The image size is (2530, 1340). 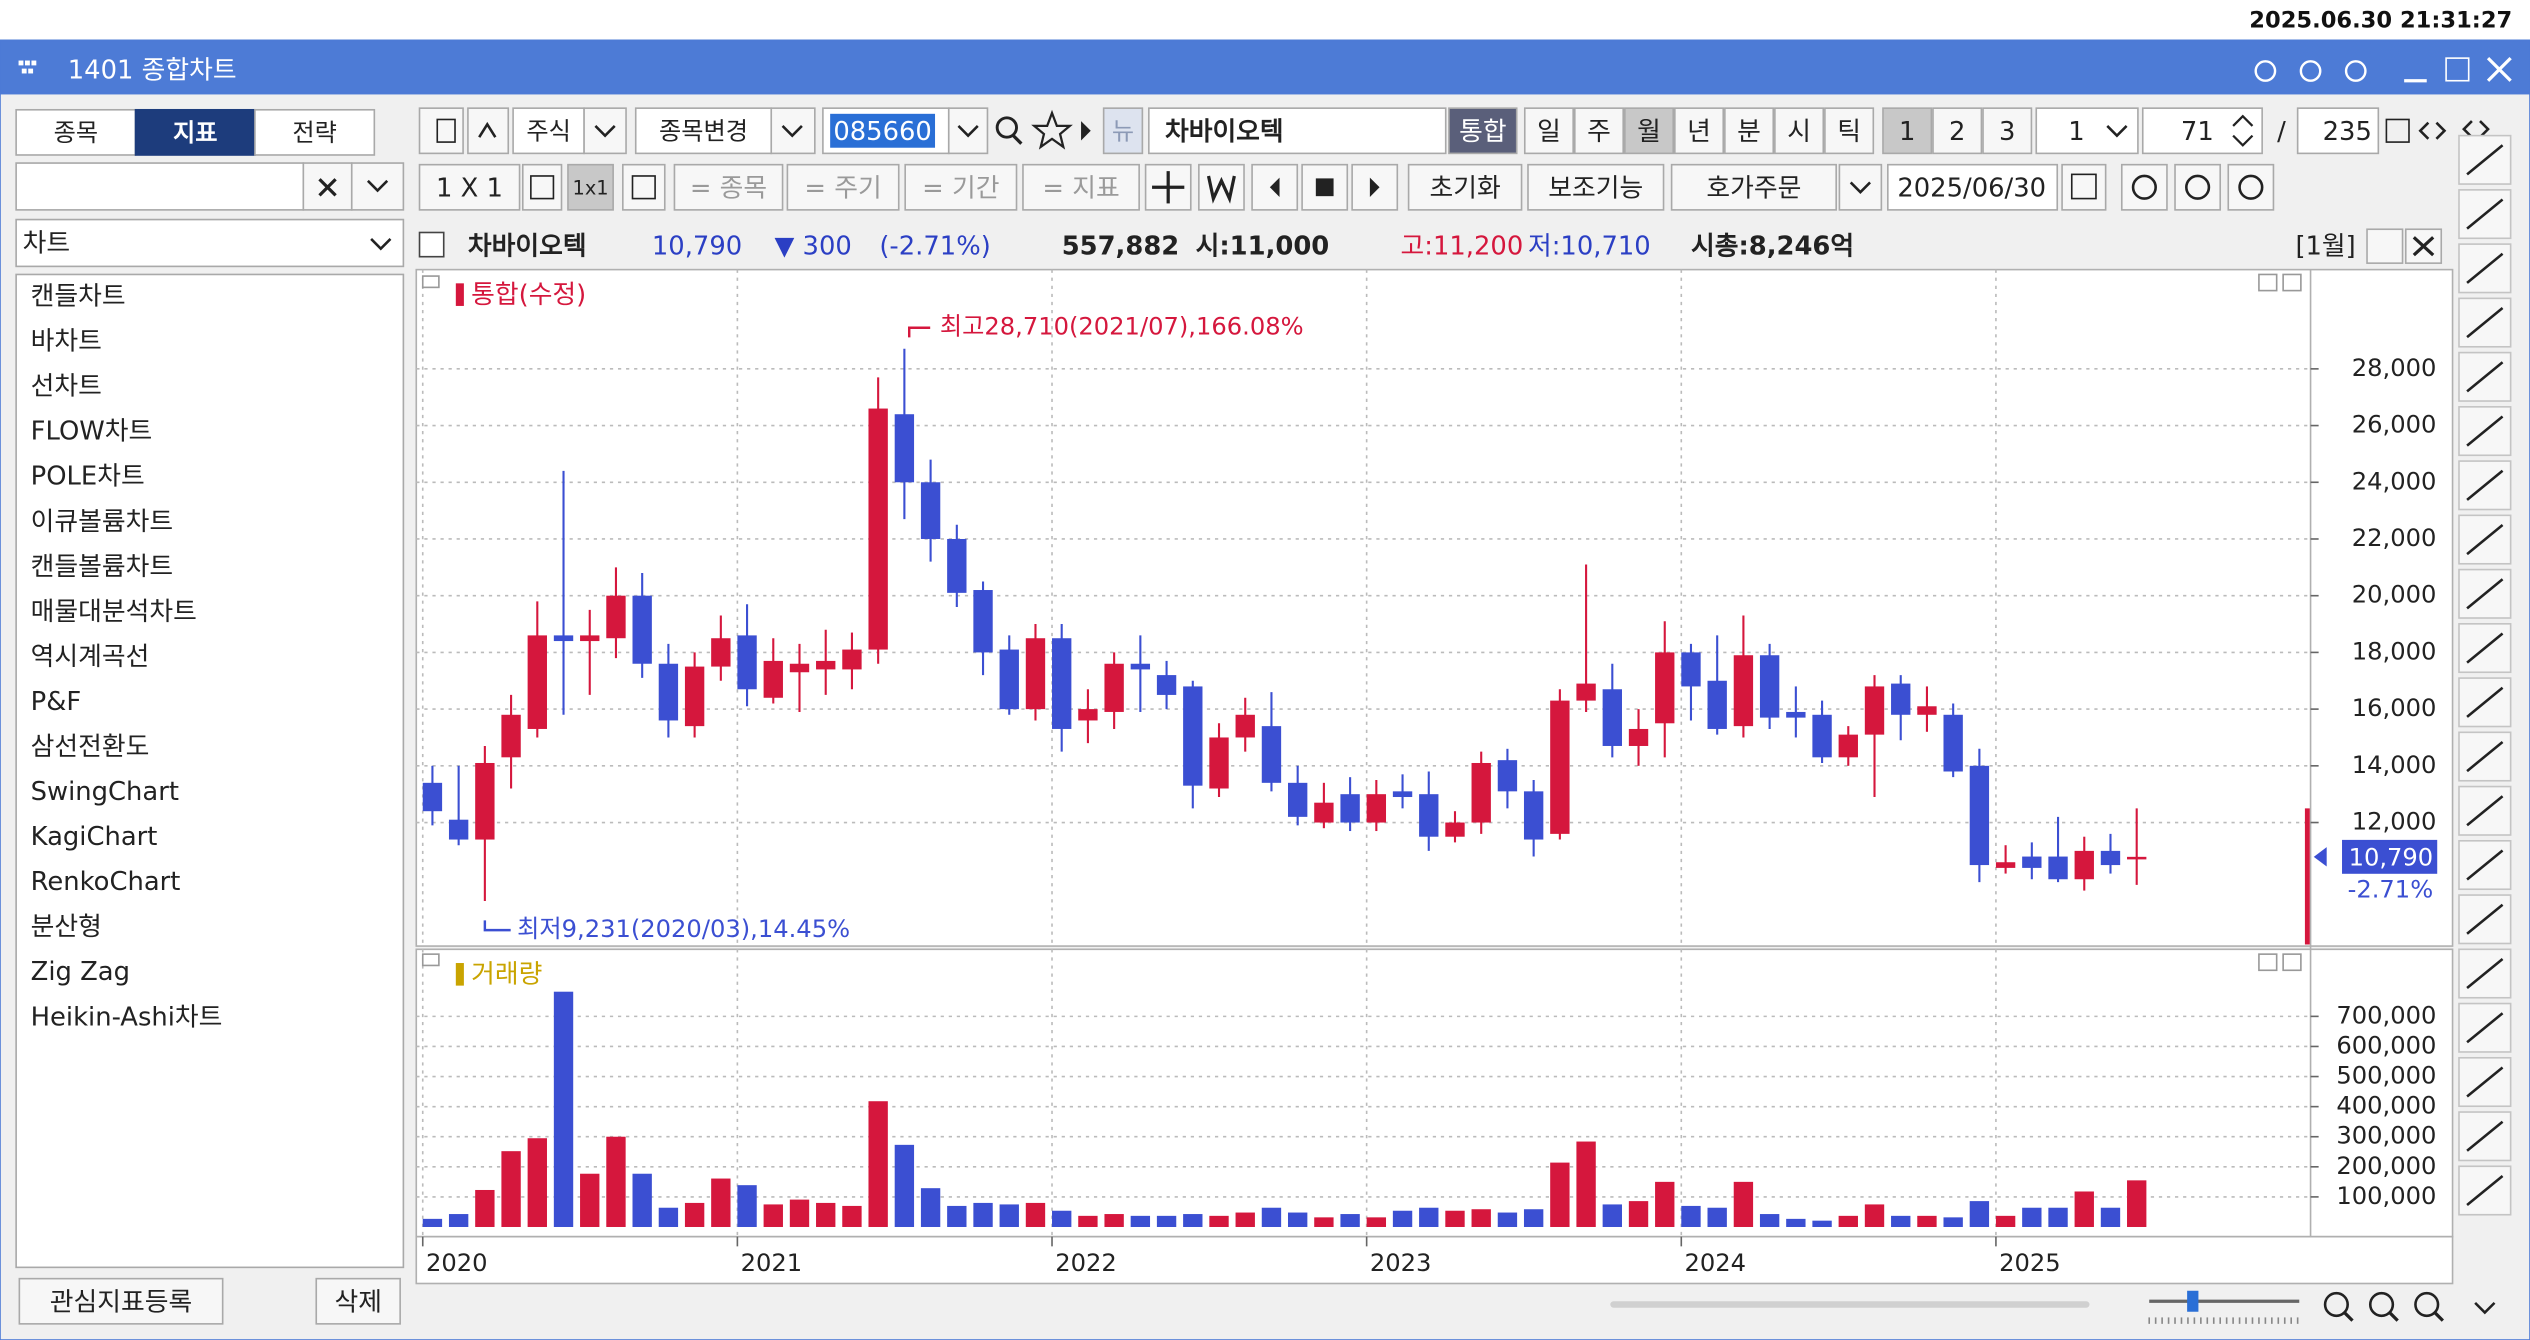 I want to click on layout-button-label: 1, so click(x=1907, y=132).